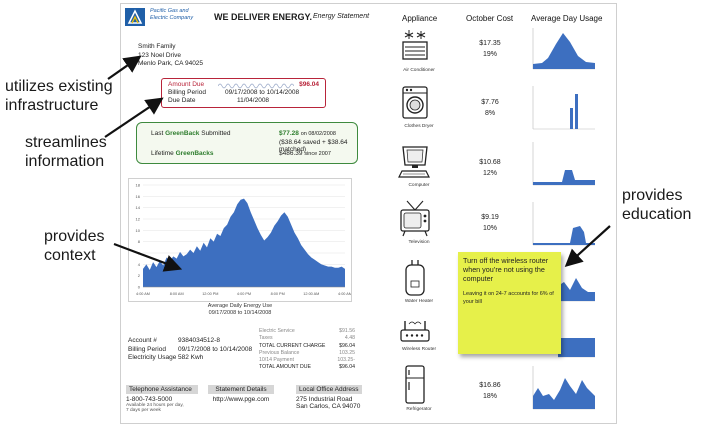 The width and height of the screenshot is (715, 427). I want to click on lifetime-greenback-label: Lifetime GreenBacks, so click(182, 153).